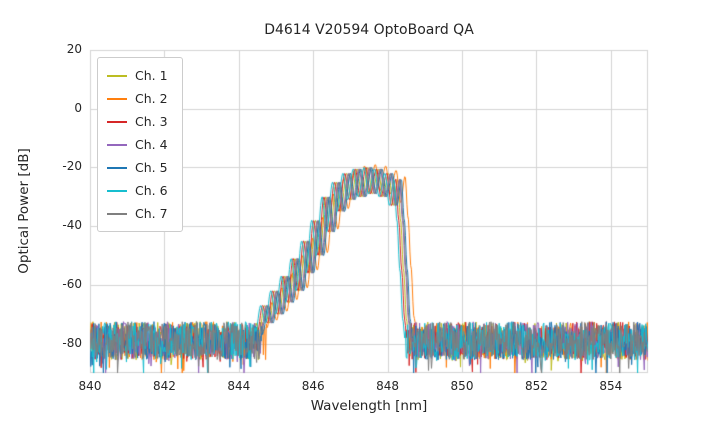 Image resolution: width=720 pixels, height=432 pixels. Describe the element at coordinates (78, 107) in the screenshot. I see `y-tick-label: 0` at that location.